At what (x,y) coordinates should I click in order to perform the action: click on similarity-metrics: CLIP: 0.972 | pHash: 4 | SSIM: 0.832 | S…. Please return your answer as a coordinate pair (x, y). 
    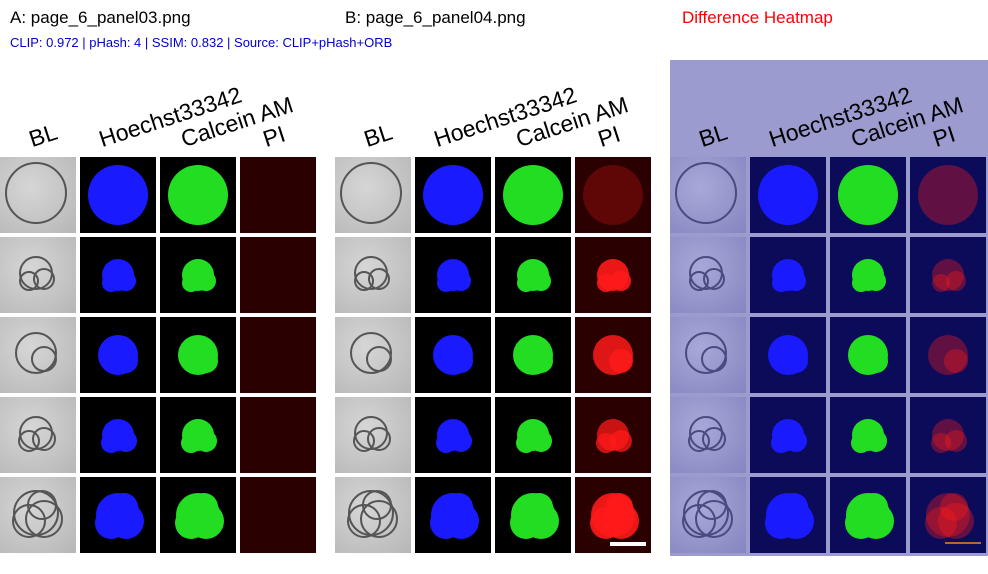
    Looking at the image, I should click on (201, 42).